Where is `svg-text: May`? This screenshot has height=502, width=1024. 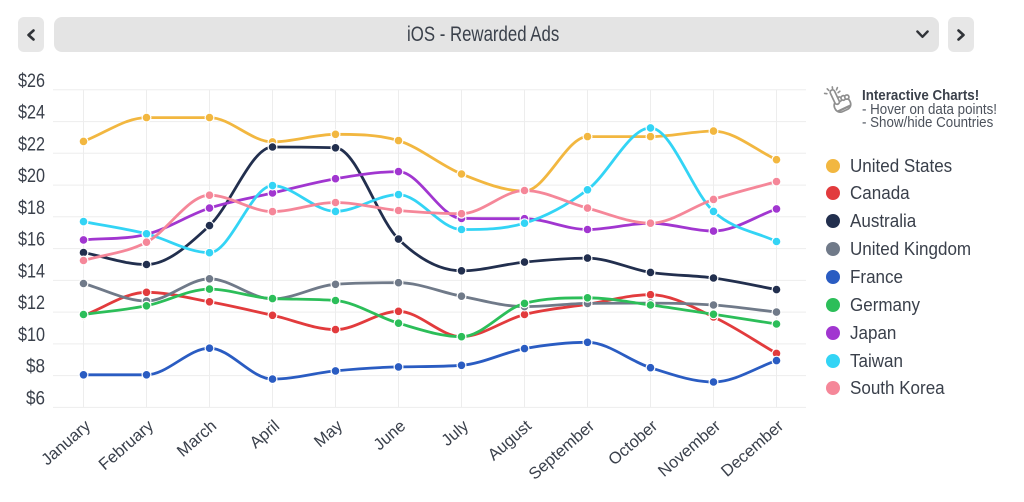
svg-text: May is located at coordinates (329, 433).